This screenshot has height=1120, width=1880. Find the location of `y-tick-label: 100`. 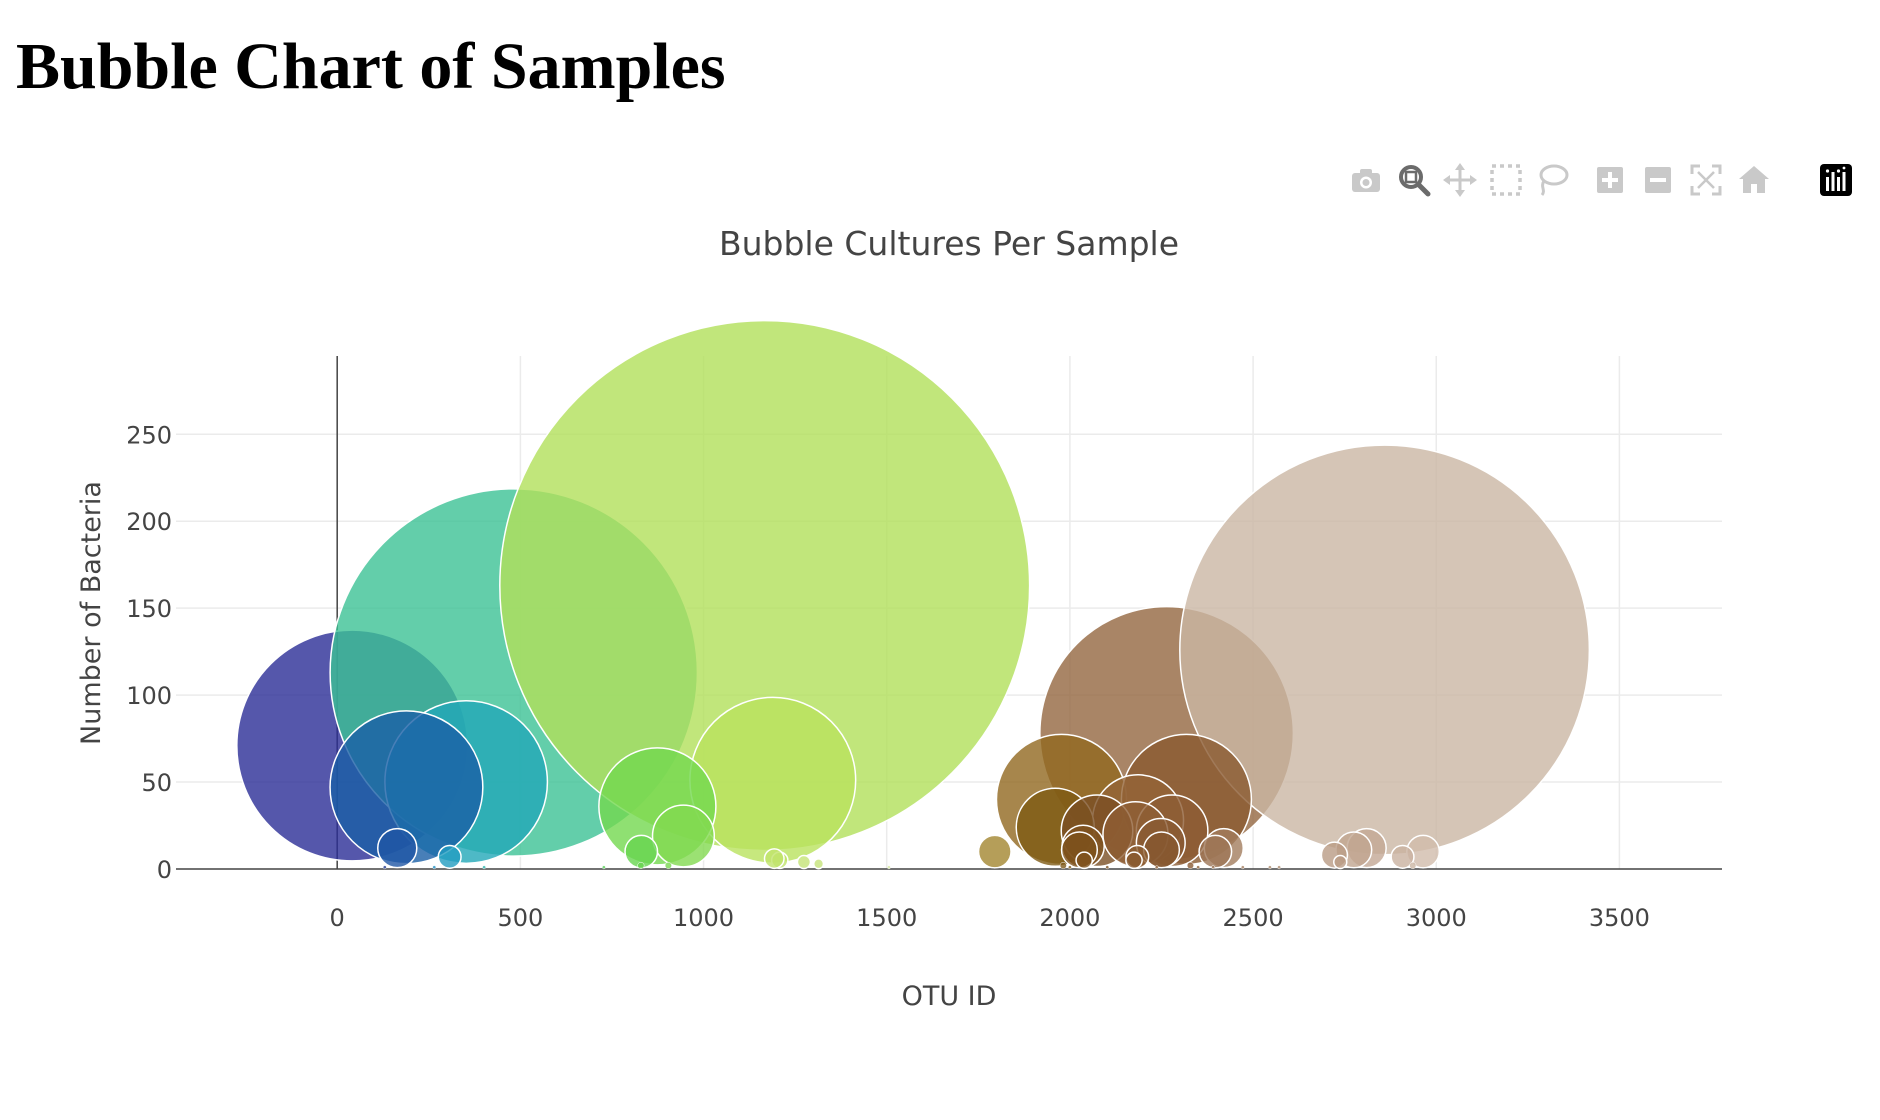

y-tick-label: 100 is located at coordinates (149, 696).